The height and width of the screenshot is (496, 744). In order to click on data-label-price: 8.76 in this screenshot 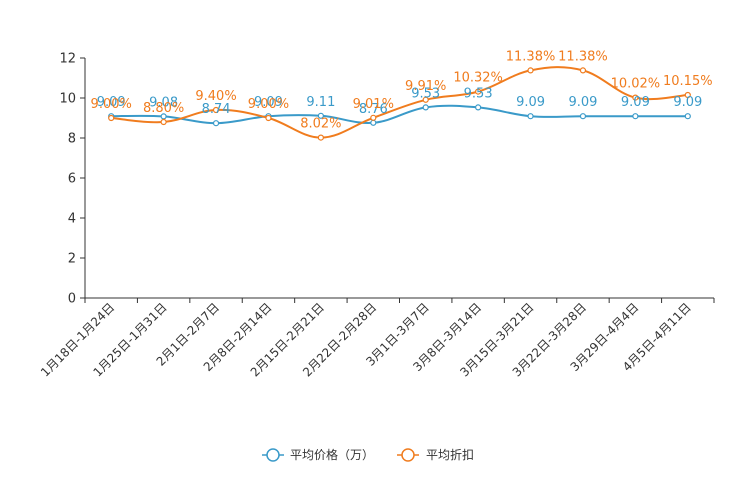, I will do `click(373, 109)`.